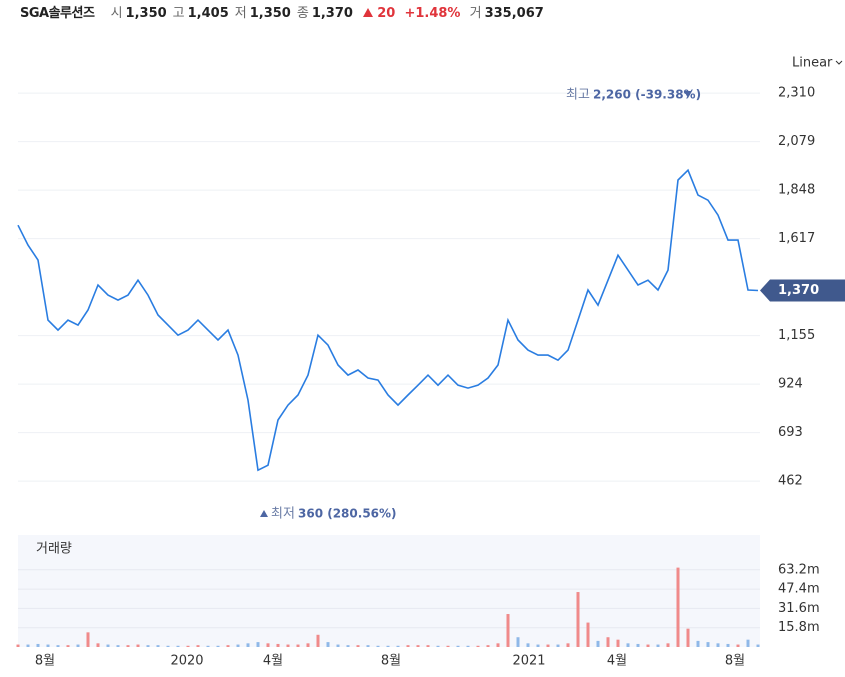 The width and height of the screenshot is (845, 677). Describe the element at coordinates (799, 608) in the screenshot. I see `volume-tick-label: 31.6m` at that location.